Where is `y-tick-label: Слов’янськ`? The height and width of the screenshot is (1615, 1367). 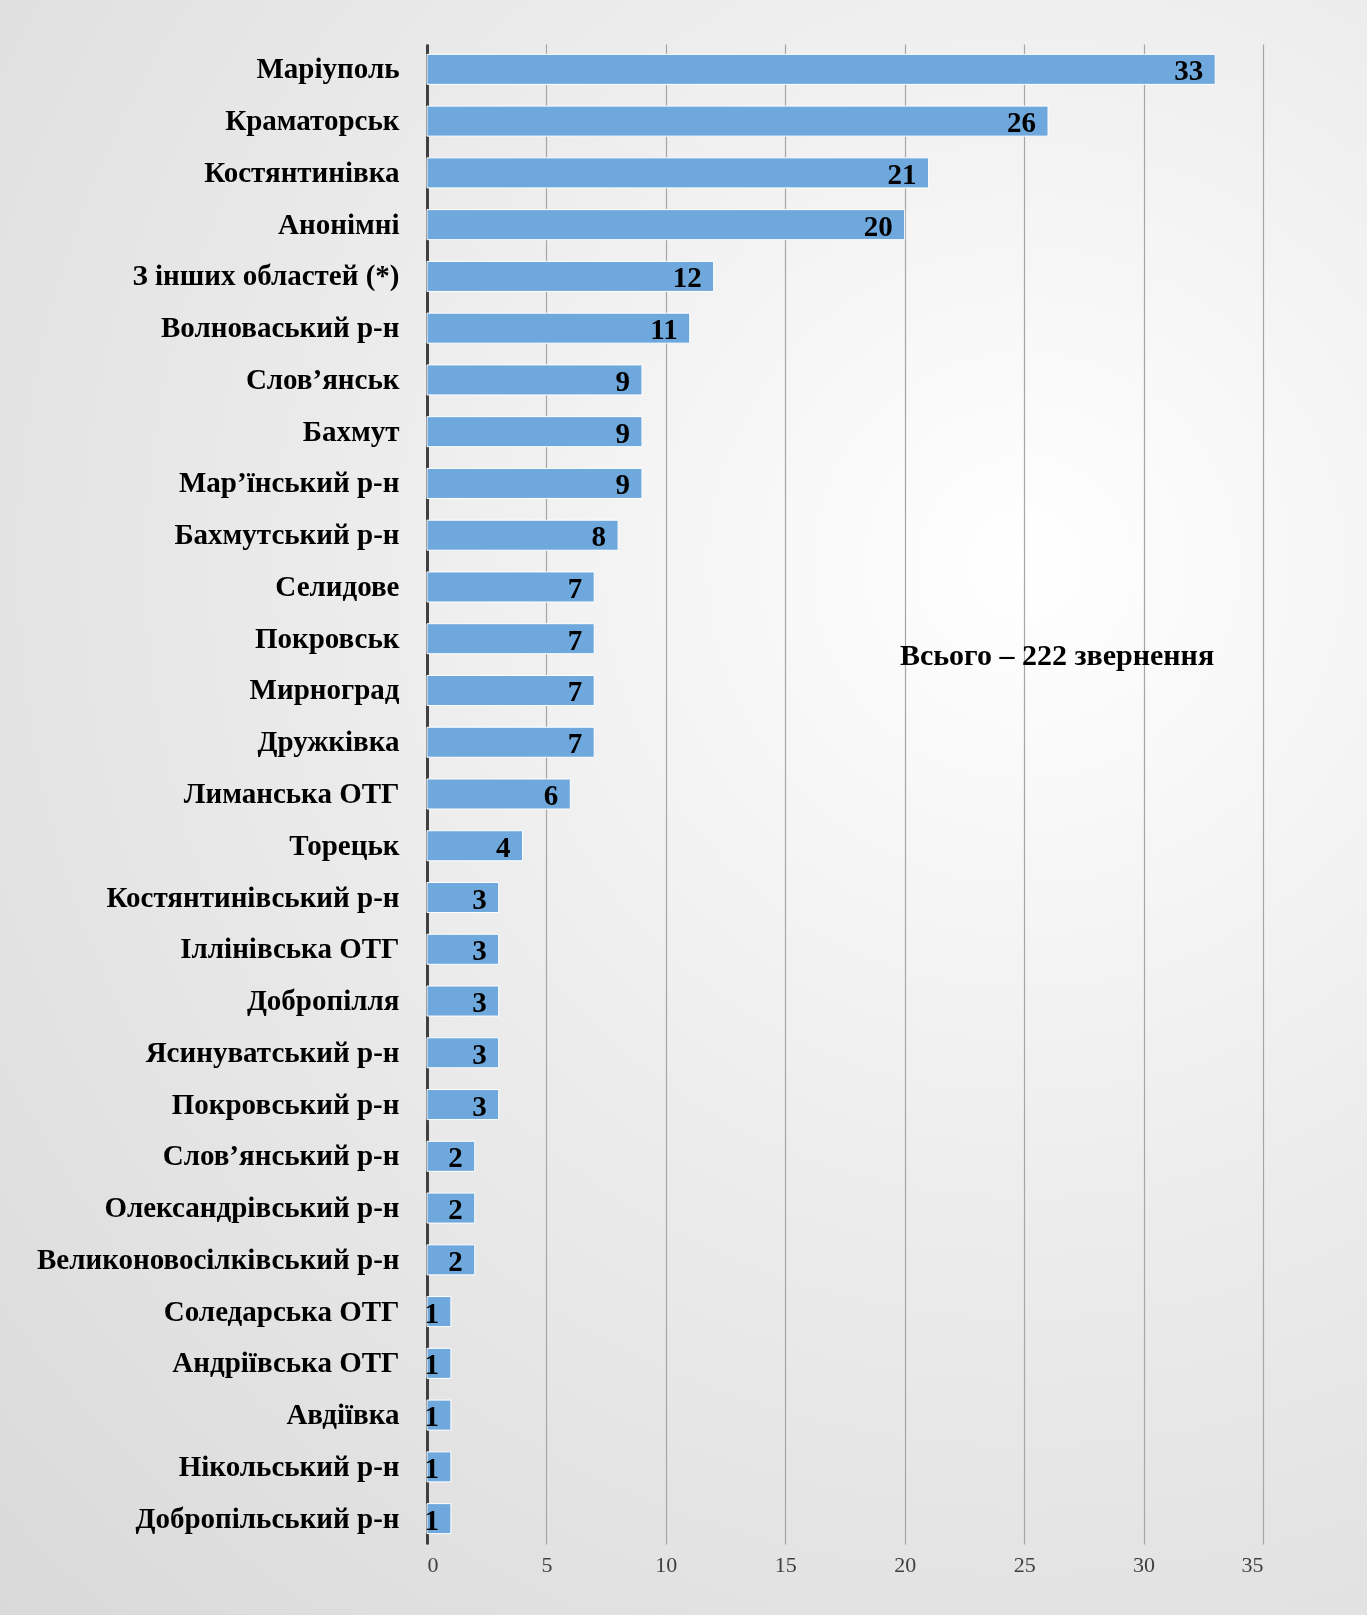
y-tick-label: Слов’янськ is located at coordinates (322, 378).